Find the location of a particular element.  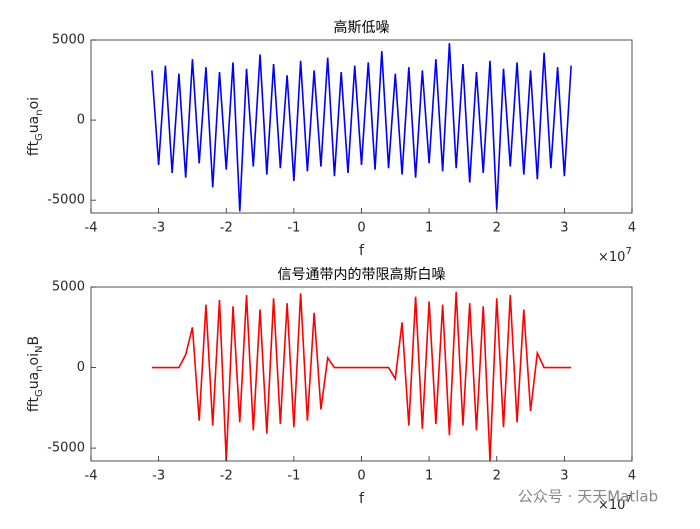

y-axis-label-part: N is located at coordinates (39, 348).